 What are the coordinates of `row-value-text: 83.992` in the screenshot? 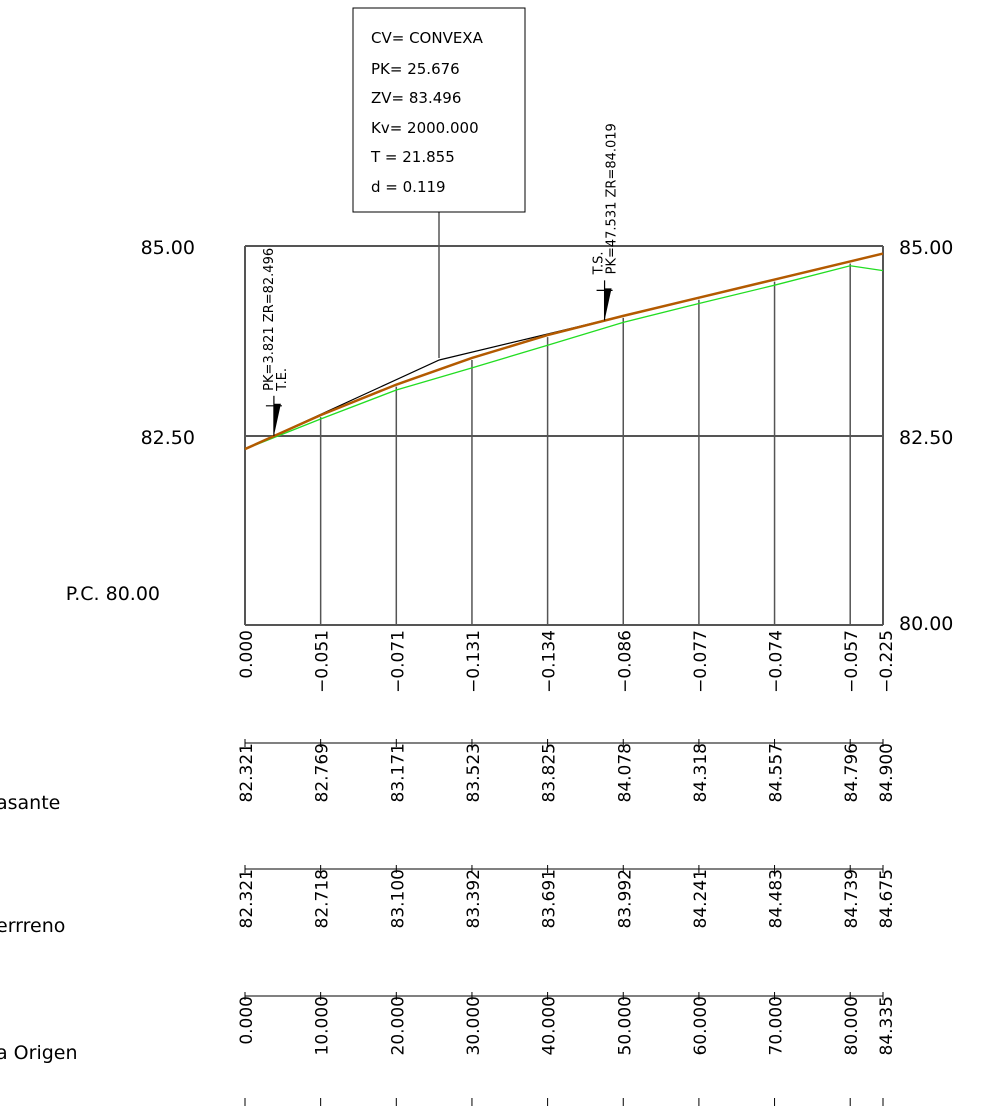 It's located at (625, 898).